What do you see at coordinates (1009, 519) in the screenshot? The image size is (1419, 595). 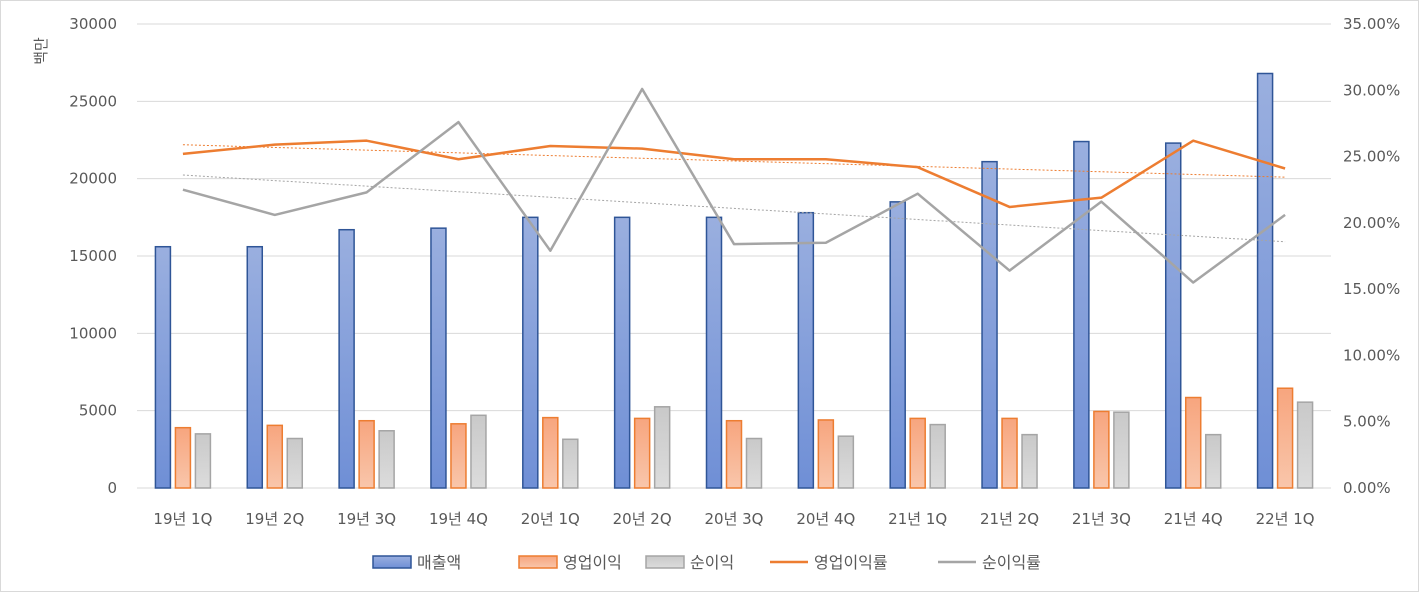 I see `category-label: 21년 2Q` at bounding box center [1009, 519].